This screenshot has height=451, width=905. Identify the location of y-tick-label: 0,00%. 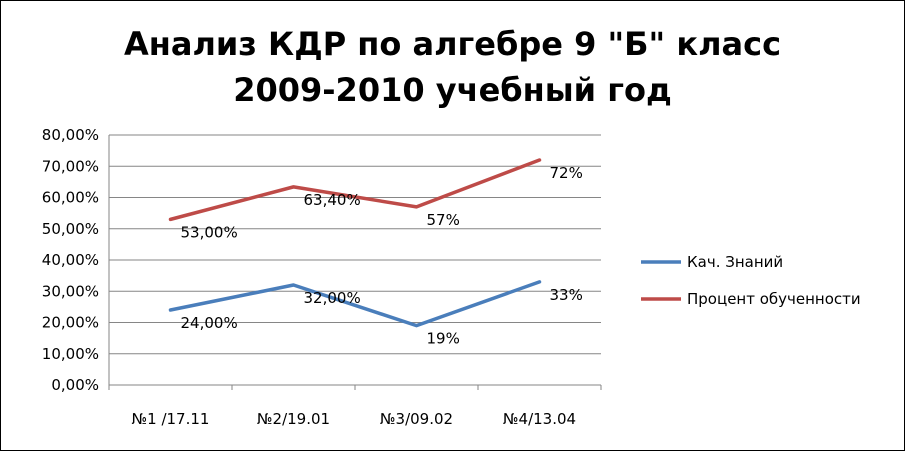
(75, 385).